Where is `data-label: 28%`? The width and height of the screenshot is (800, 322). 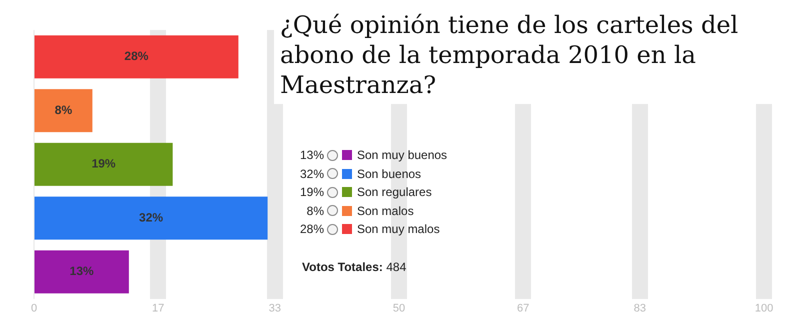
data-label: 28% is located at coordinates (136, 56).